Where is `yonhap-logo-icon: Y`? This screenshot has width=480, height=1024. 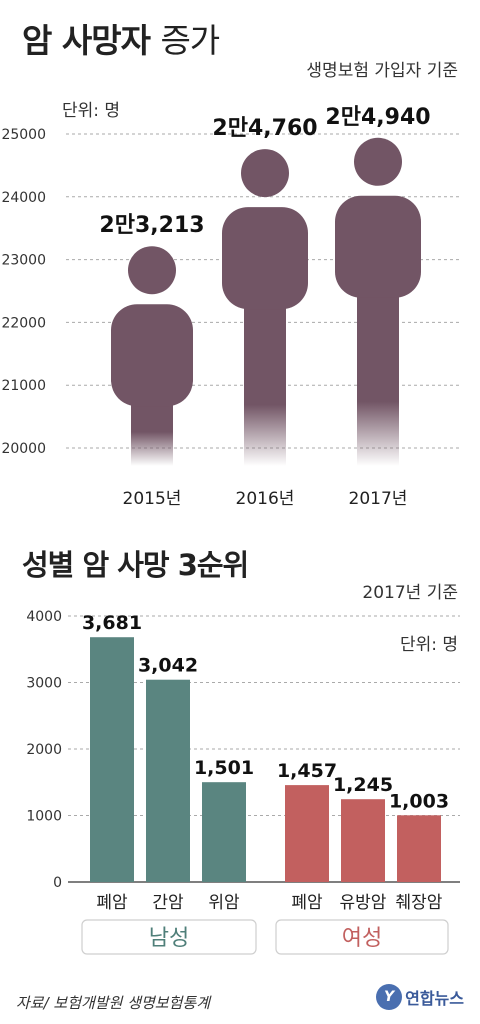 yonhap-logo-icon: Y is located at coordinates (389, 997).